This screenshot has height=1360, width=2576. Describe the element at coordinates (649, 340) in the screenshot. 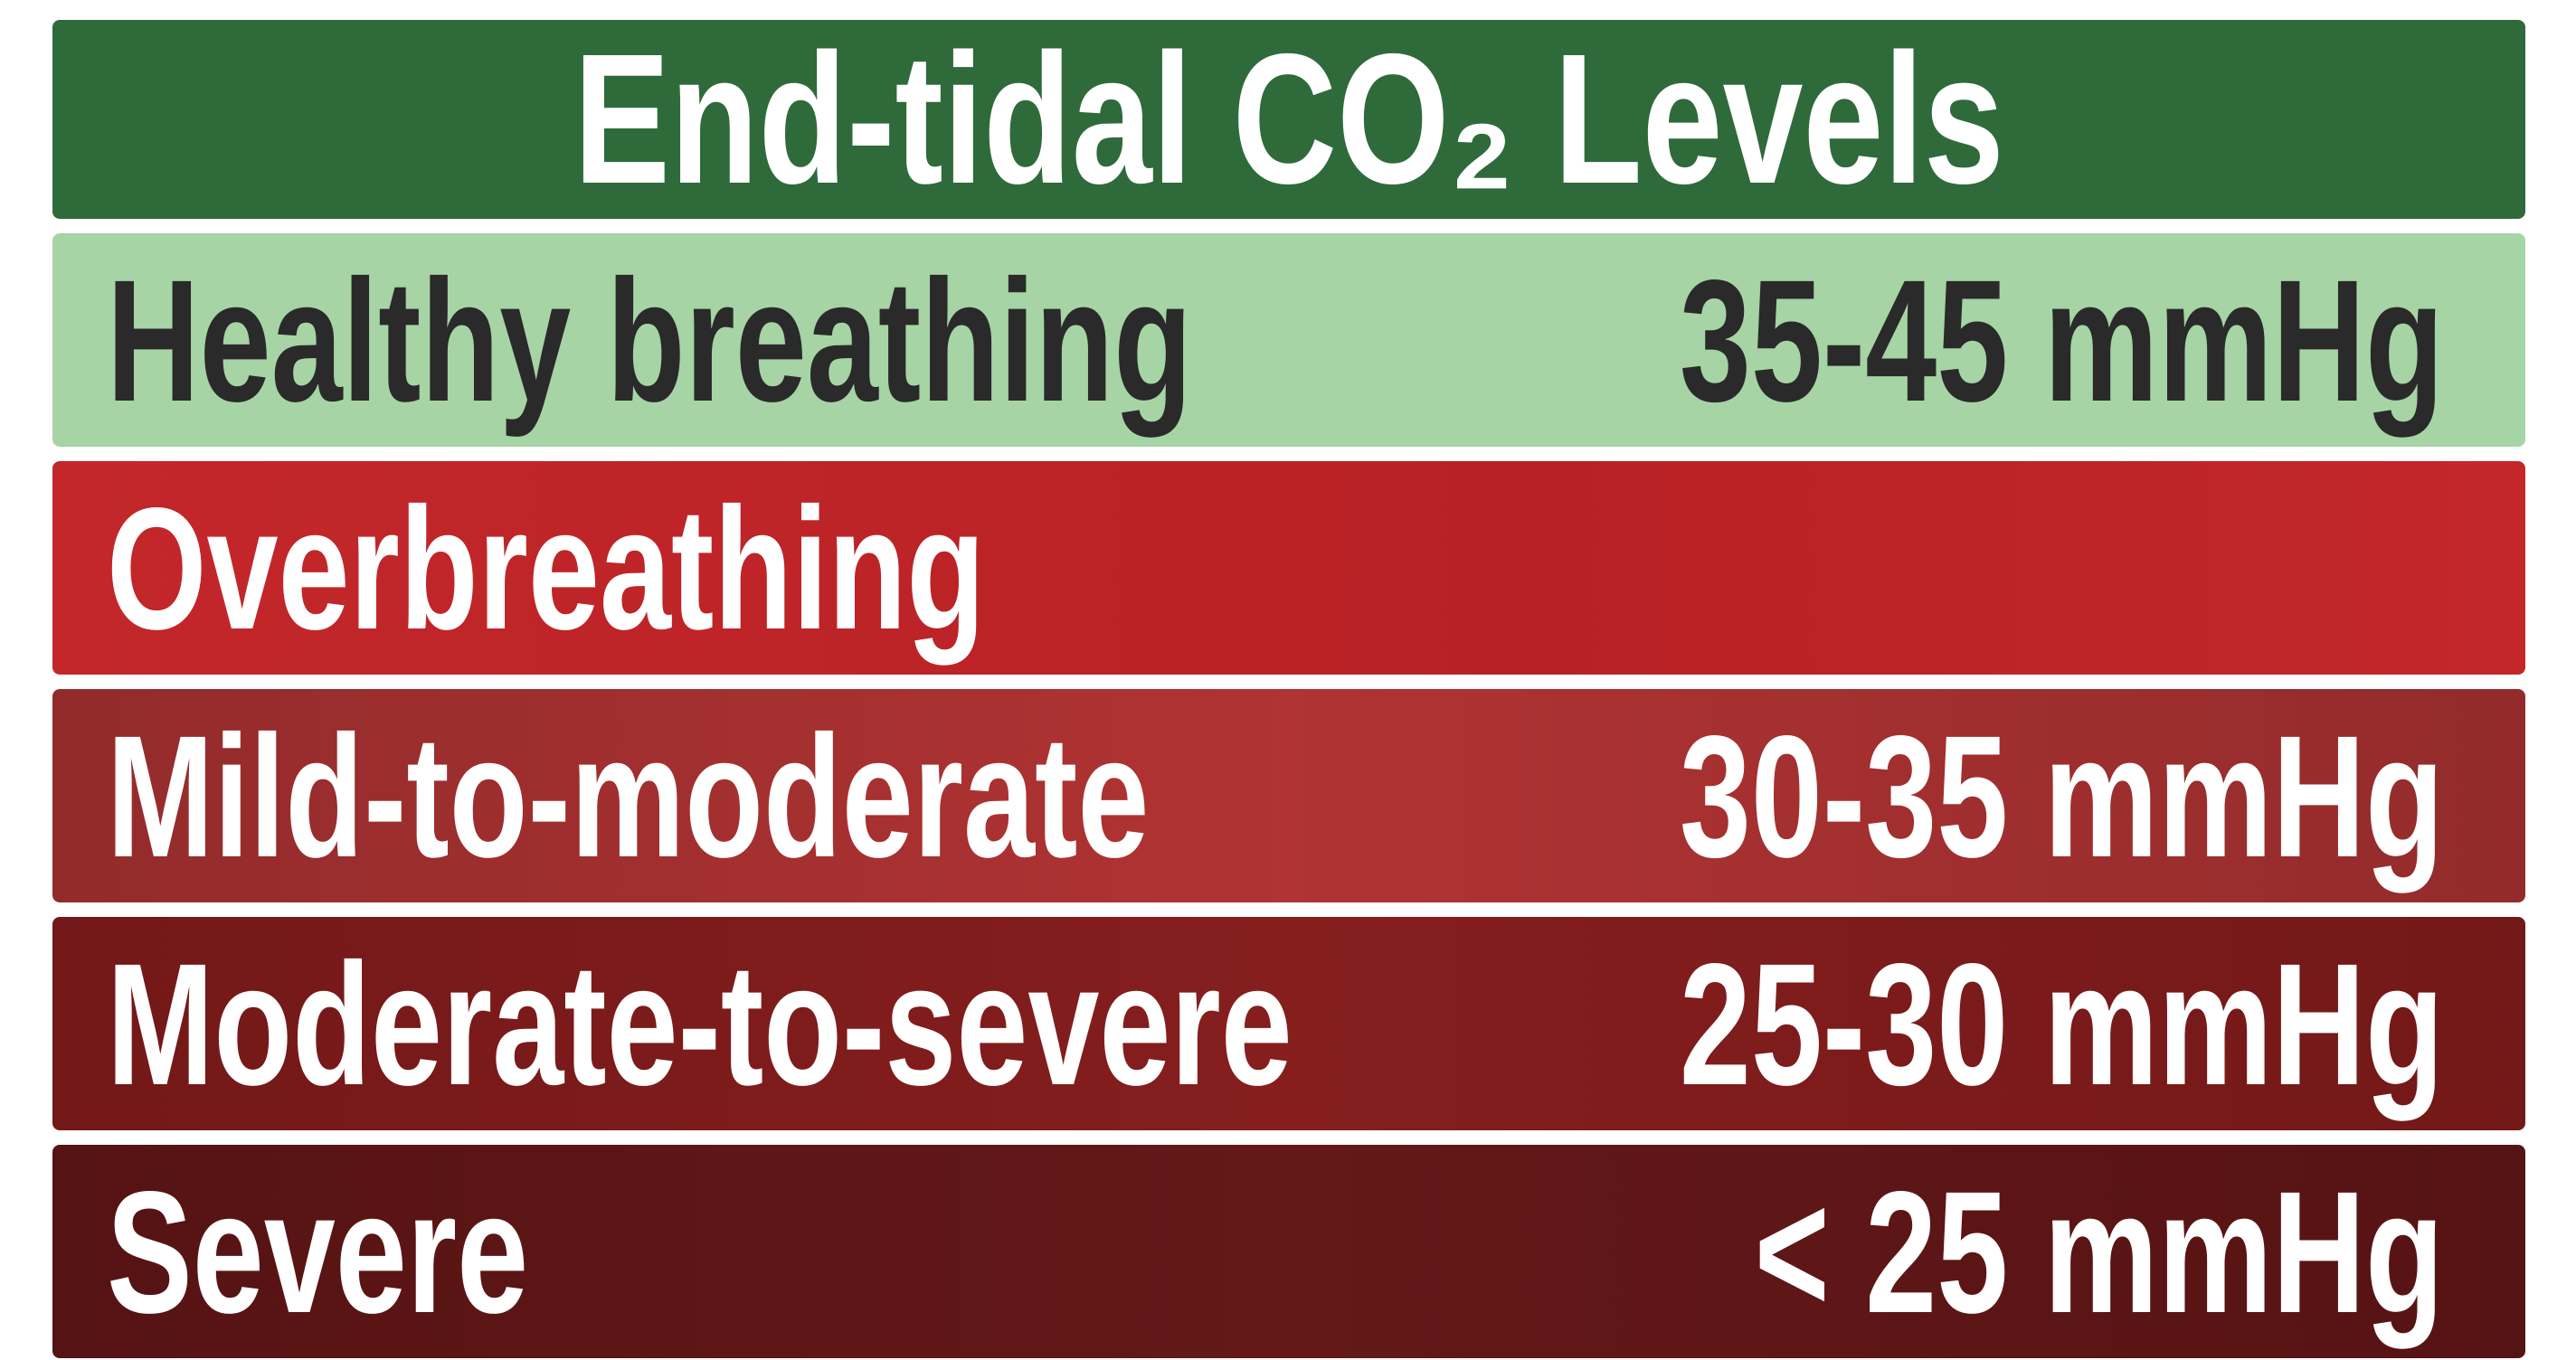

I see `level-label: Healthy breathing` at that location.